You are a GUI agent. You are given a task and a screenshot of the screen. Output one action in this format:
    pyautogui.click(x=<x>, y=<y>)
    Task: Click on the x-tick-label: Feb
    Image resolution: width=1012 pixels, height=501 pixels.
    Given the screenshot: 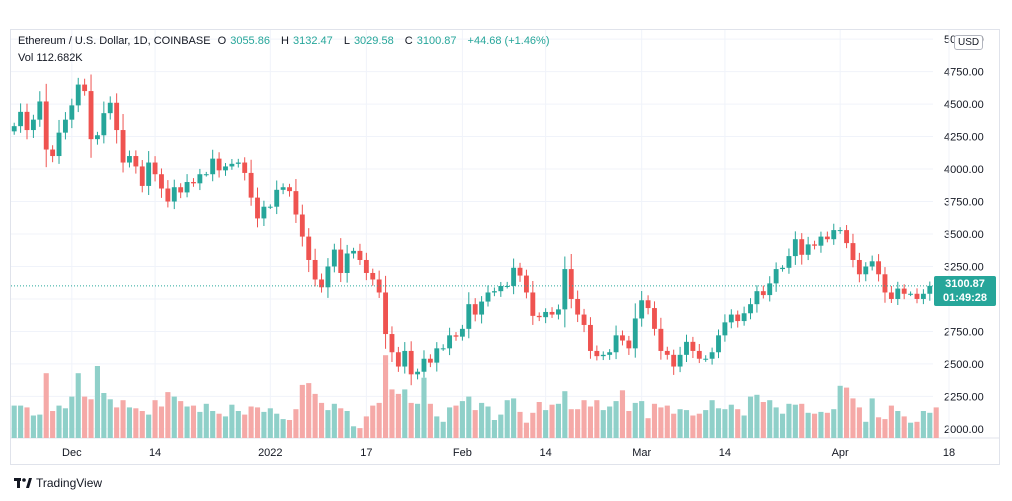 What is the action you would take?
    pyautogui.click(x=462, y=453)
    